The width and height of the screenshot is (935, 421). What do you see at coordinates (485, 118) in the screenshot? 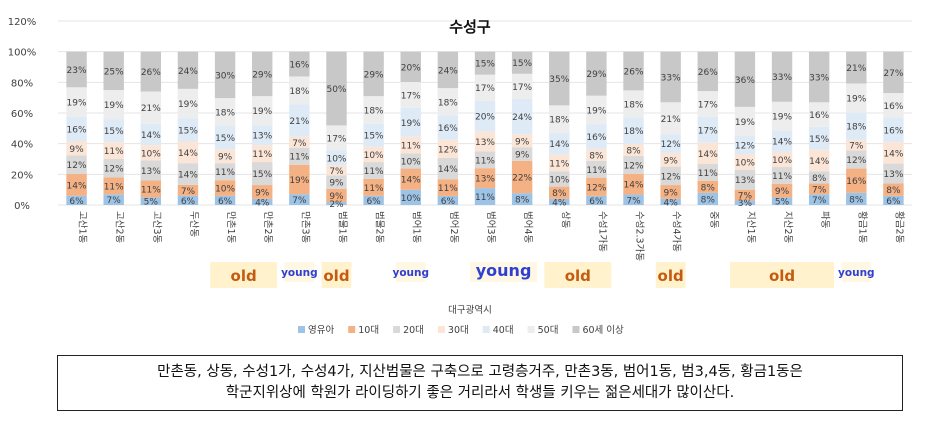
I see `data-label: 20%` at bounding box center [485, 118].